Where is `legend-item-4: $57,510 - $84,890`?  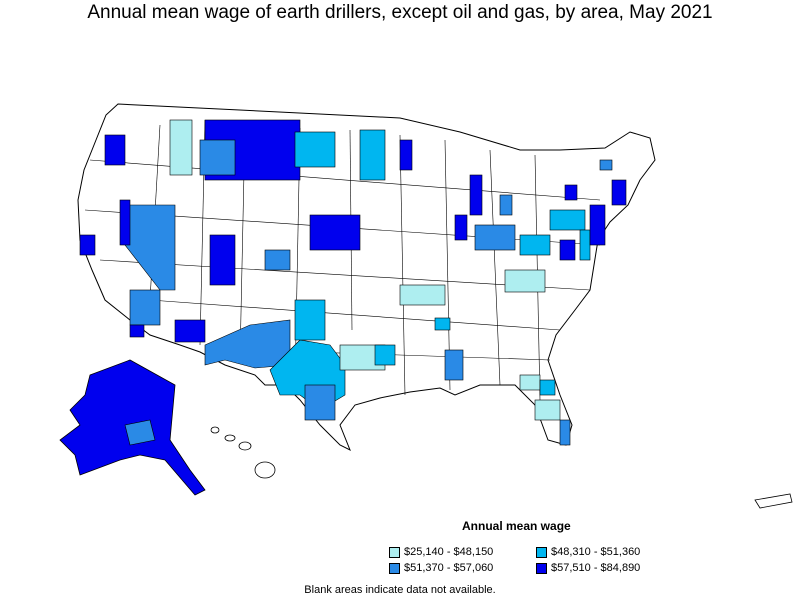 legend-item-4: $57,510 - $84,890 is located at coordinates (588, 568).